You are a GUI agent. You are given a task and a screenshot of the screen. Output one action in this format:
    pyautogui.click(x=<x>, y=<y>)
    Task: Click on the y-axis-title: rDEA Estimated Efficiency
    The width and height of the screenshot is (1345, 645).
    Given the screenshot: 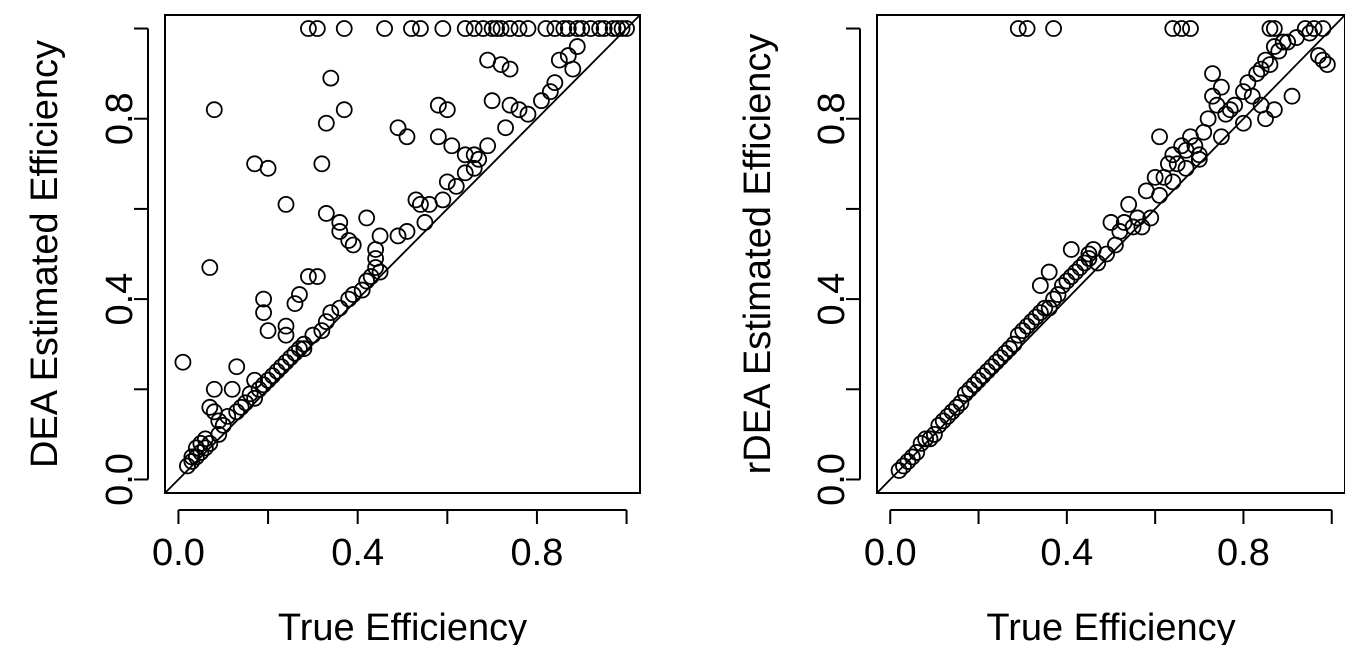 What is the action you would take?
    pyautogui.click(x=758, y=254)
    